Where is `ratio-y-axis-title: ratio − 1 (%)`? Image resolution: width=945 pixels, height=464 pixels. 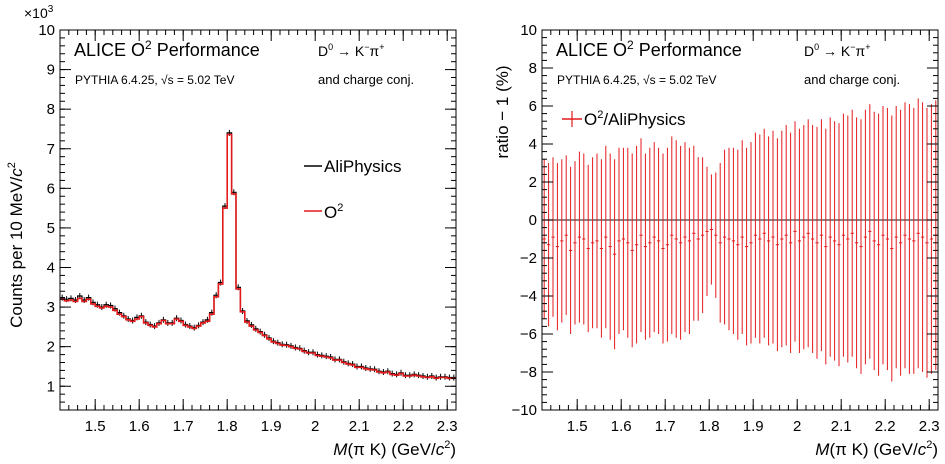 ratio-y-axis-title: ratio − 1 (%) is located at coordinates (502, 111).